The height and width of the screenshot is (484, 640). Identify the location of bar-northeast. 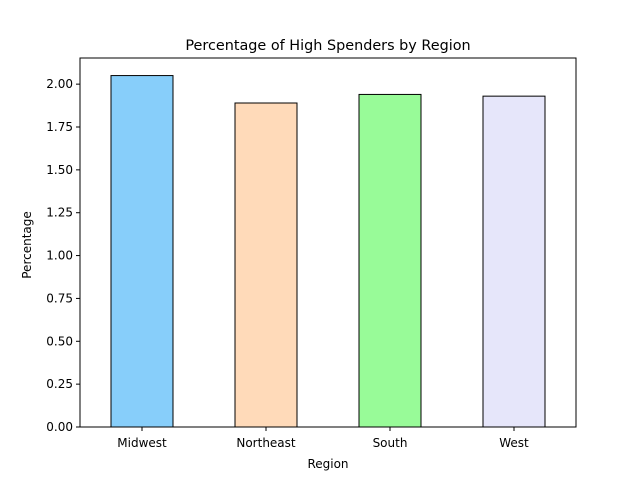
(266, 265).